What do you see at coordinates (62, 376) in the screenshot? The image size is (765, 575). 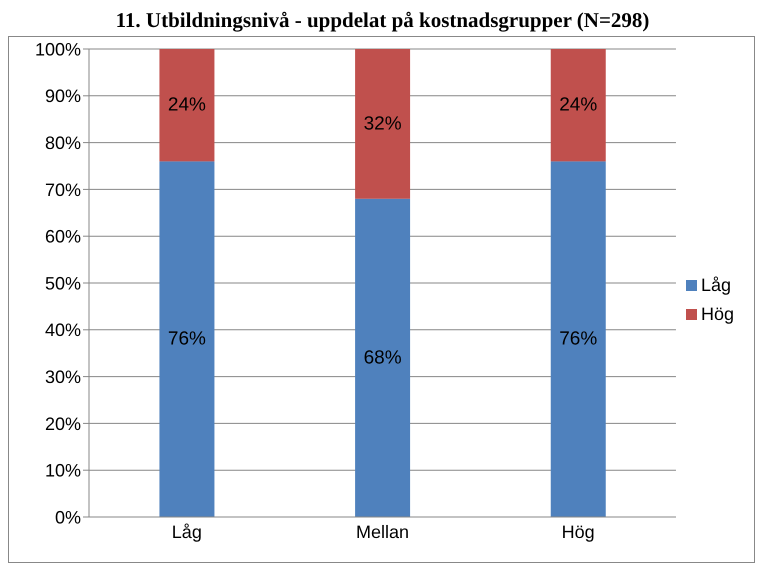 I see `y-tick-label: 30%` at bounding box center [62, 376].